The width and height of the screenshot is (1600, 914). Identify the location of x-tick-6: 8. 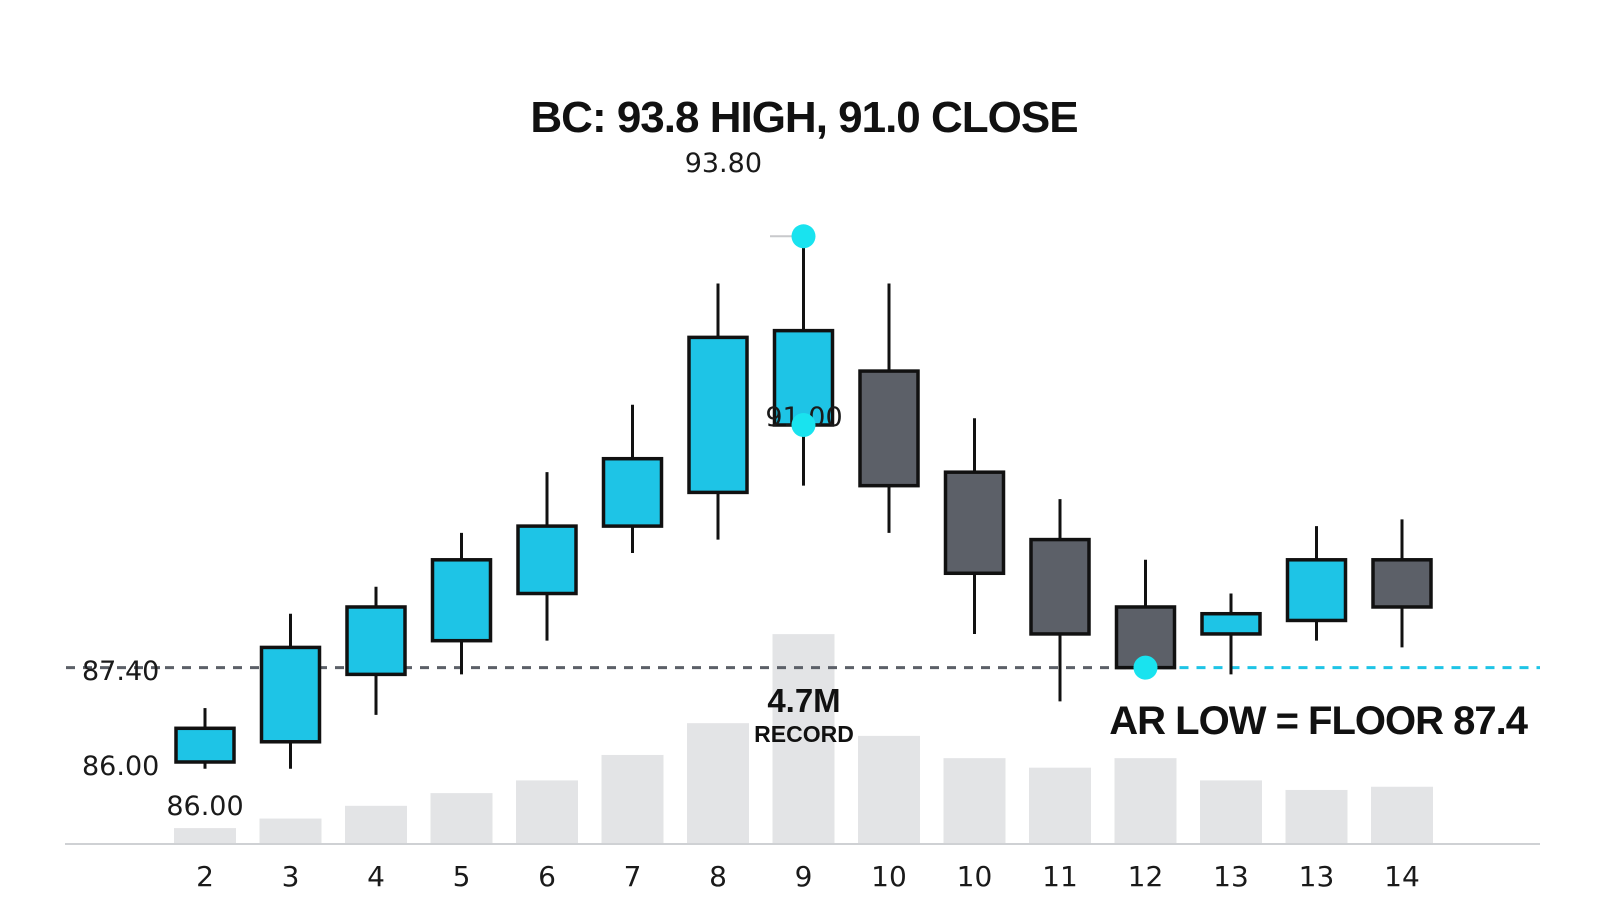
(718, 876).